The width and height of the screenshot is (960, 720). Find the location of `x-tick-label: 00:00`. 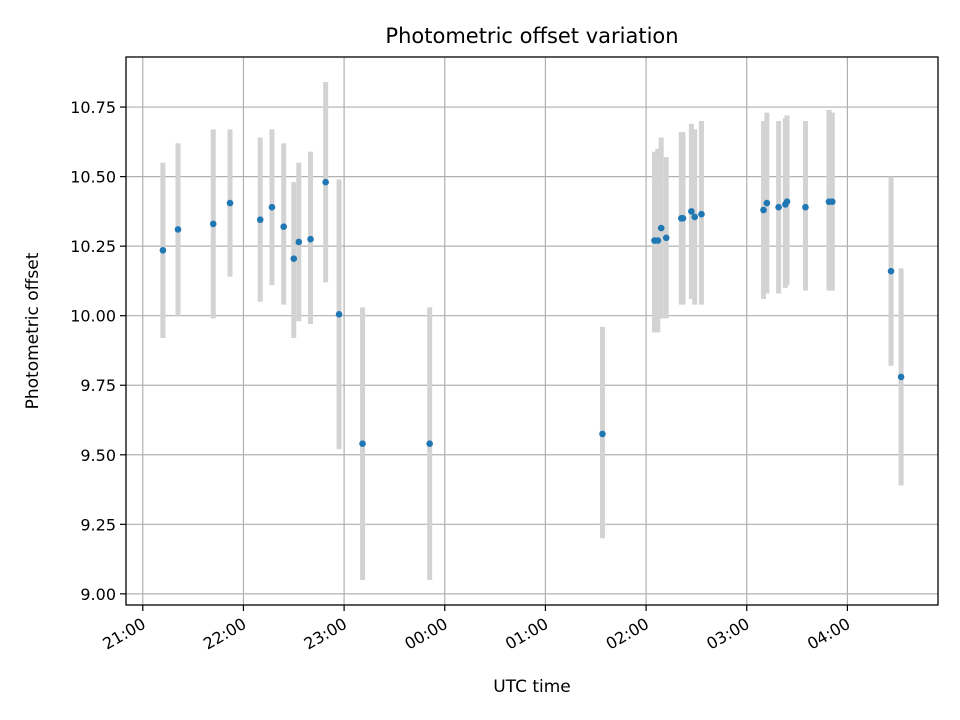

x-tick-label: 00:00 is located at coordinates (425, 634).